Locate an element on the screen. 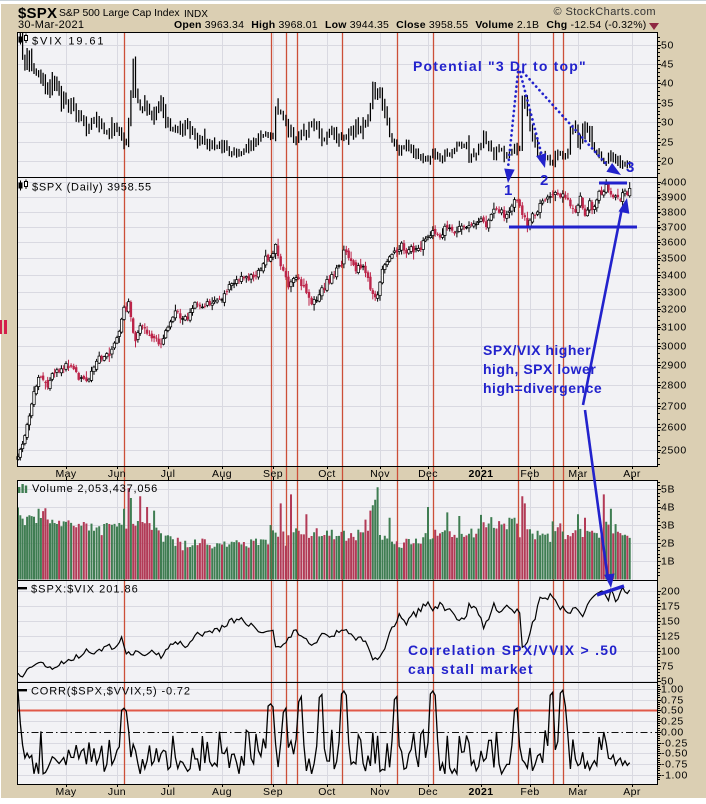 This screenshot has height=804, width=706. svg-text: 20 is located at coordinates (667, 162).